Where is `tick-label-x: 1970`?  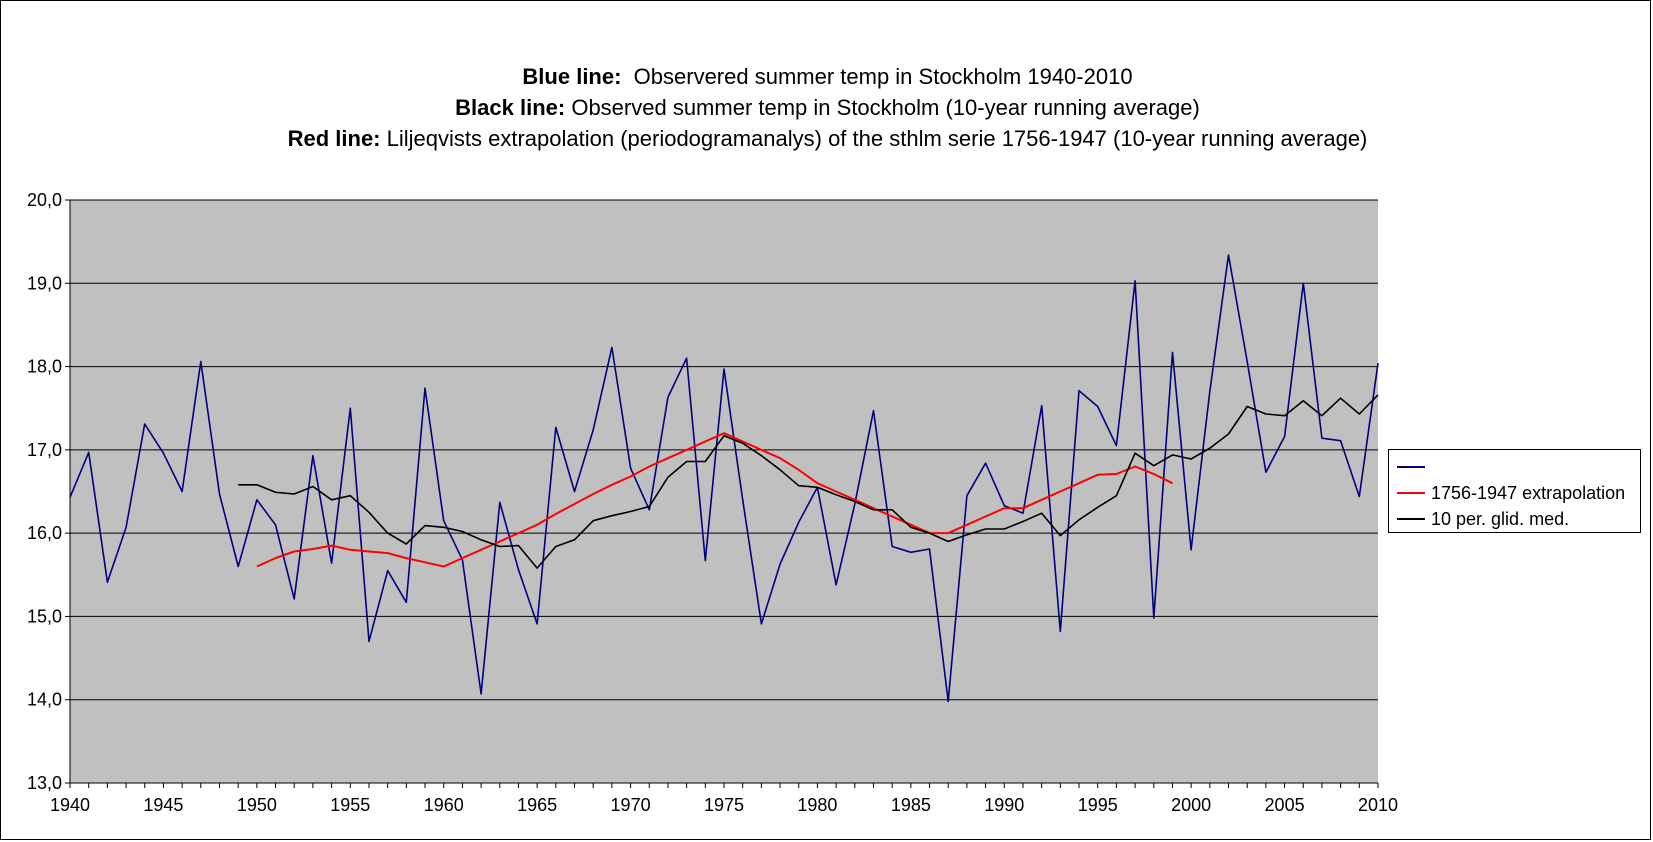
tick-label-x: 1970 is located at coordinates (631, 805).